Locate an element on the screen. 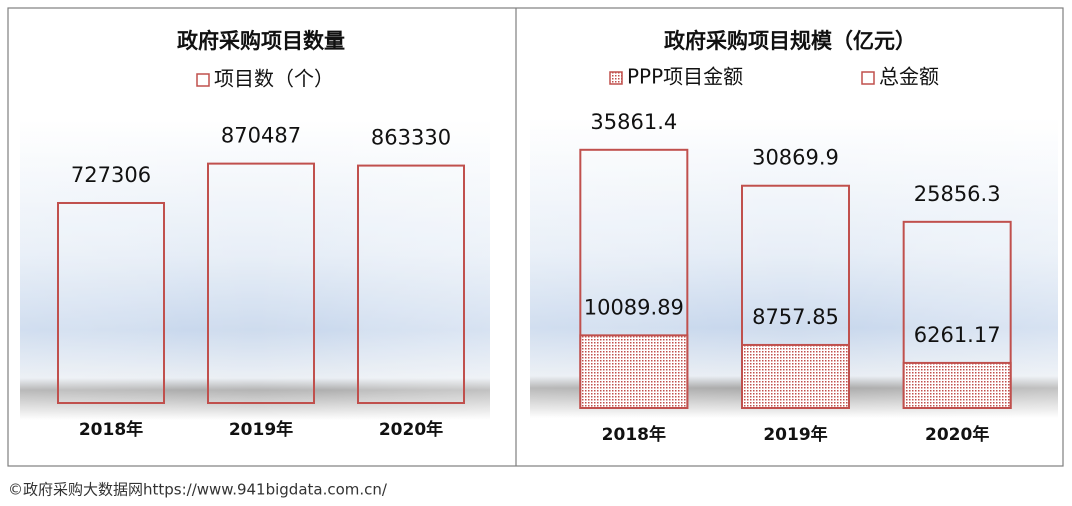 This screenshot has width=1072, height=506. legend-label: 总金额 is located at coordinates (909, 77).